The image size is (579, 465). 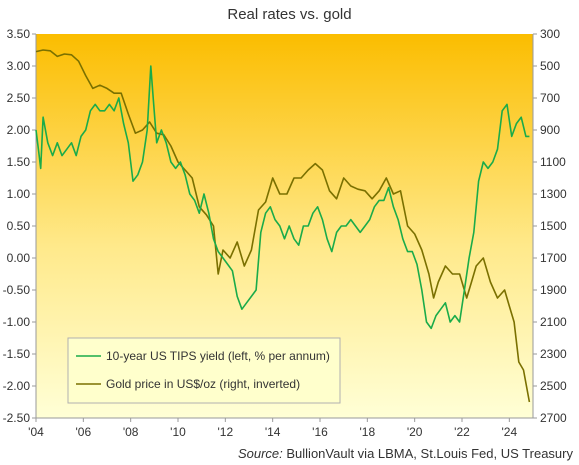 What do you see at coordinates (553, 418) in the screenshot?
I see `y-right-tick-label: 2700` at bounding box center [553, 418].